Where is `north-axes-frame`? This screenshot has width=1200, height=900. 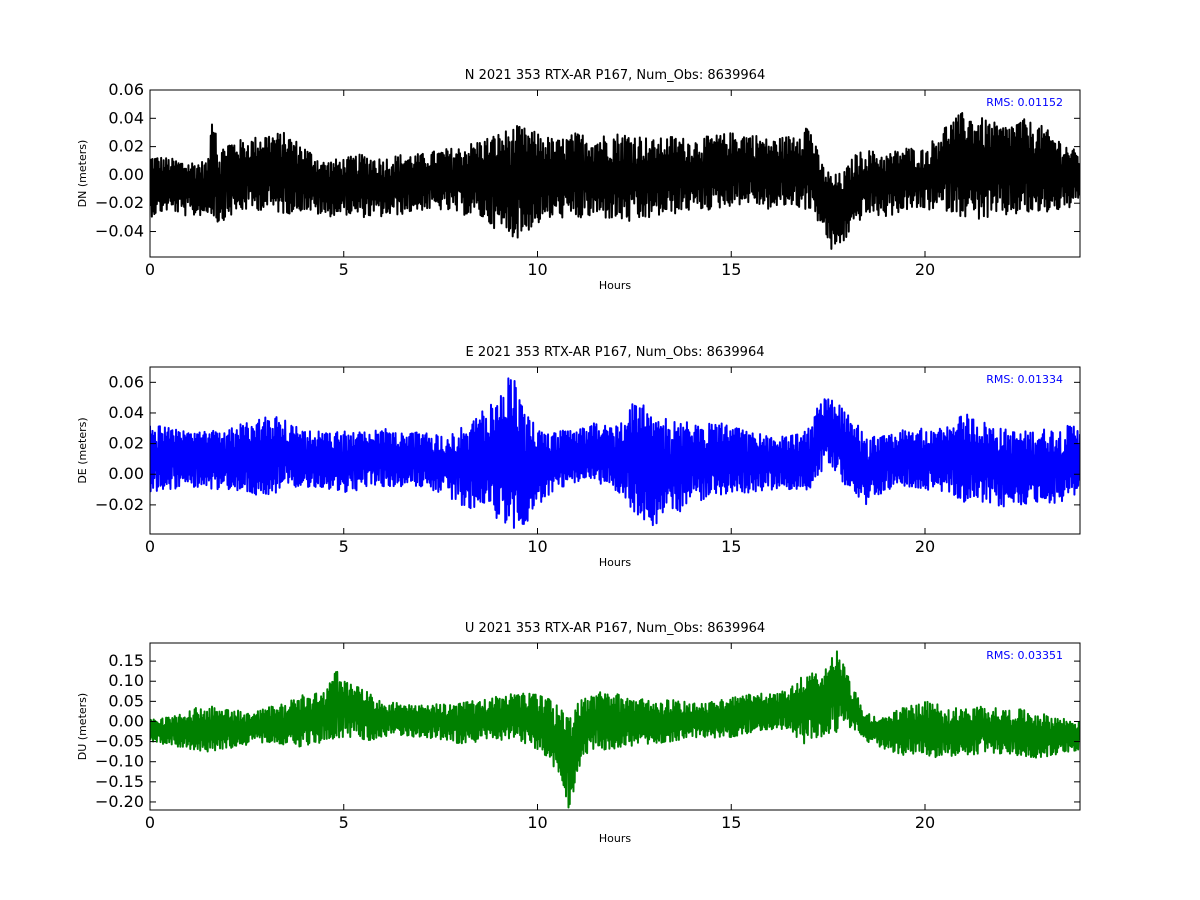
north-axes-frame is located at coordinates (615, 173).